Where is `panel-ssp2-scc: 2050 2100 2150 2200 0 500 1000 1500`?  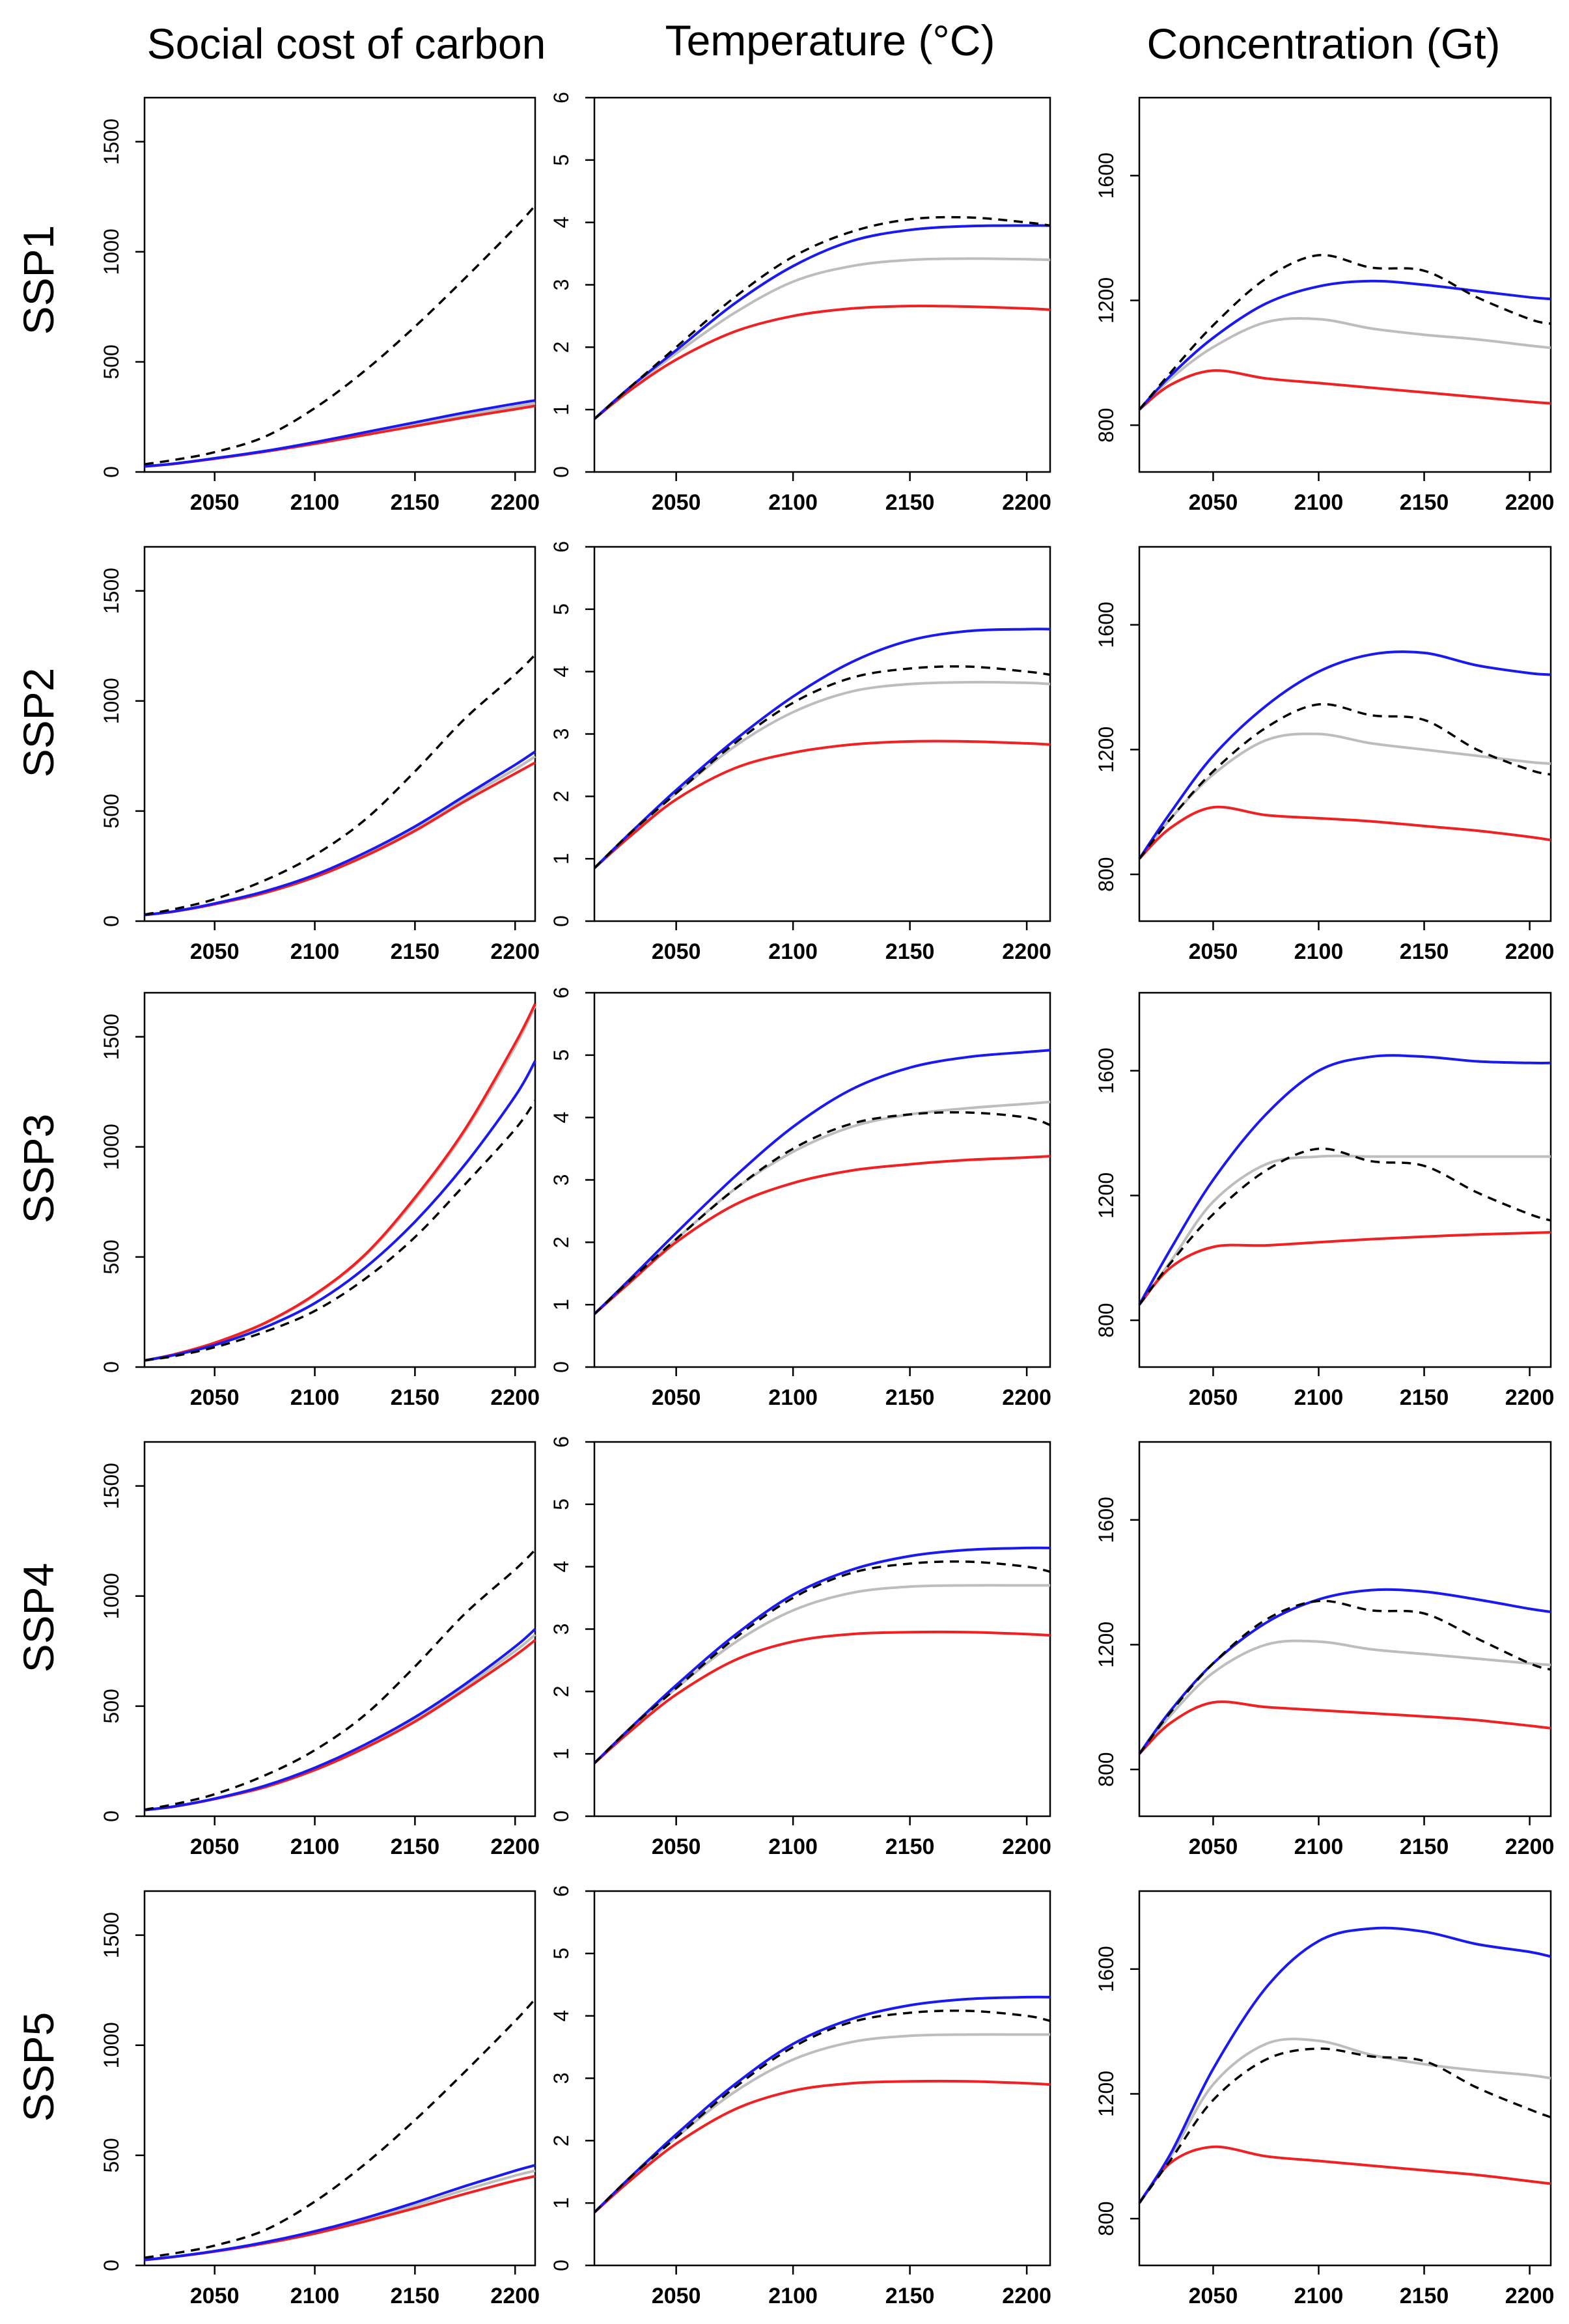
panel-ssp2-scc: 2050 2100 2150 2200 0 500 1000 1500 is located at coordinates (320, 755).